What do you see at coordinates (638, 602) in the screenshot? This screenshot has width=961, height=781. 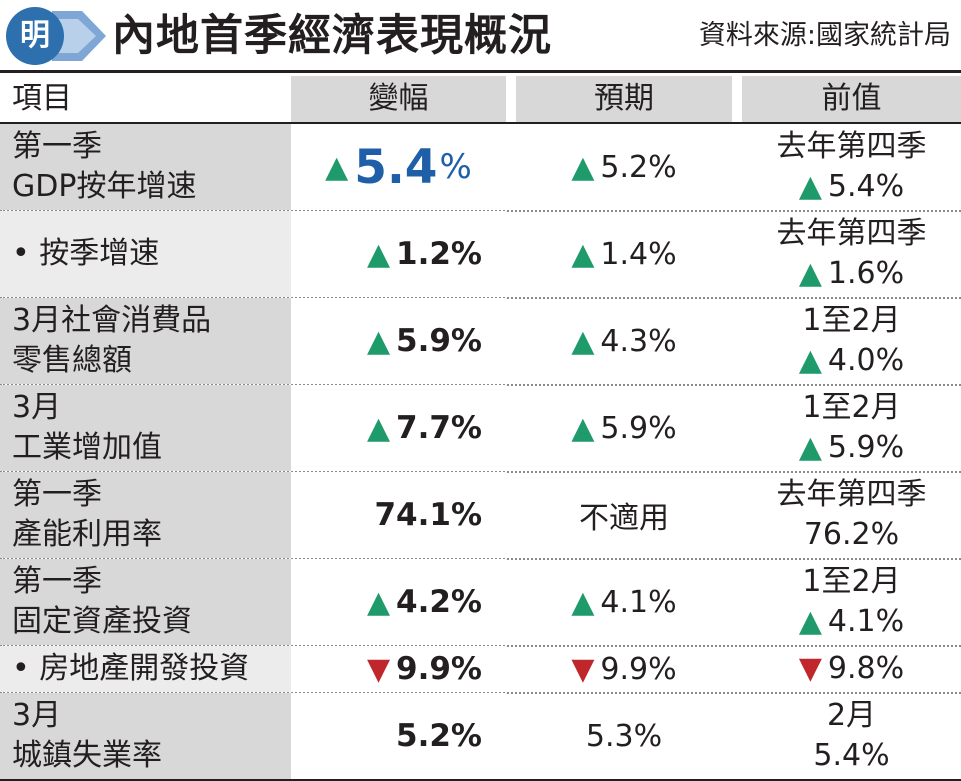 I see `expected-value: 4.1%` at bounding box center [638, 602].